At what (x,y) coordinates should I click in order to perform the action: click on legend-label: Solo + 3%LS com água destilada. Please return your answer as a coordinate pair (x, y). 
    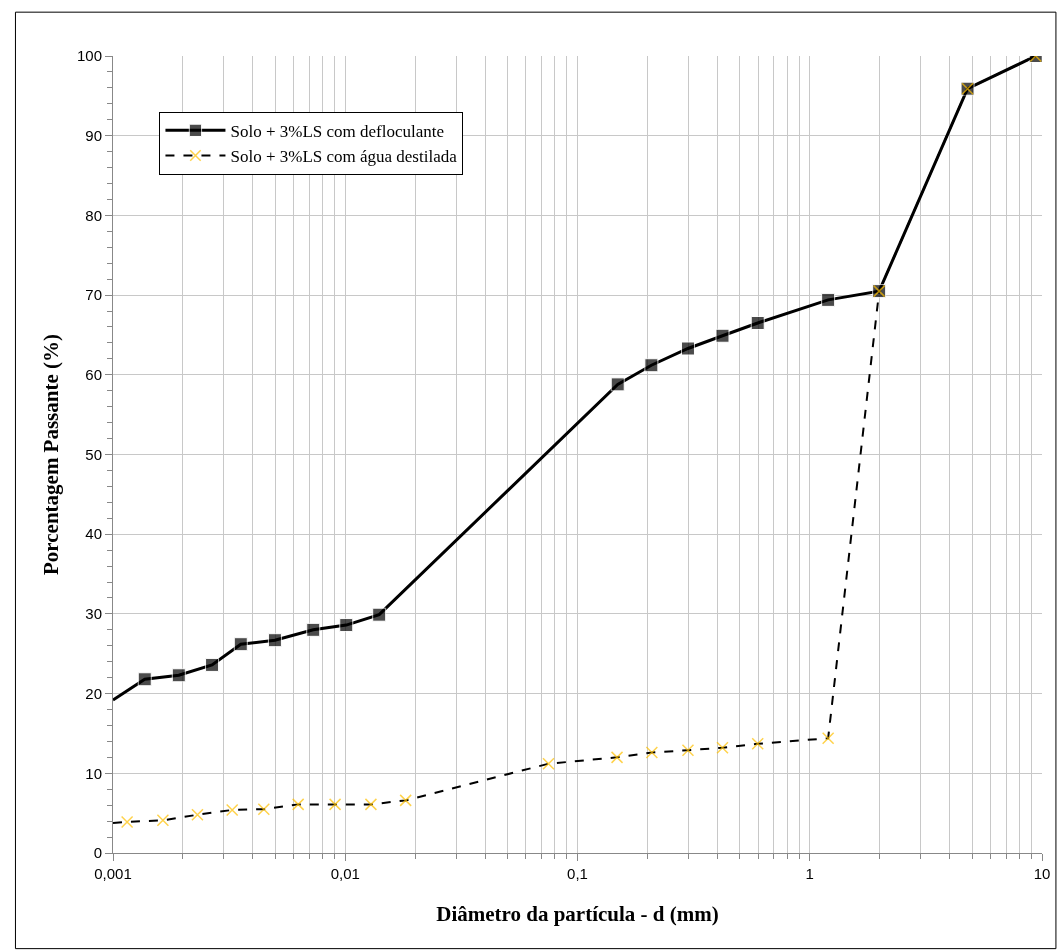
    Looking at the image, I should click on (344, 157).